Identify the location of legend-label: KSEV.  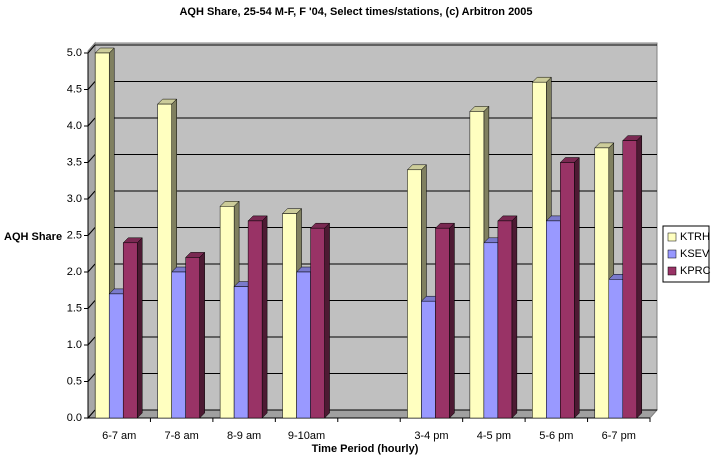
(695, 254).